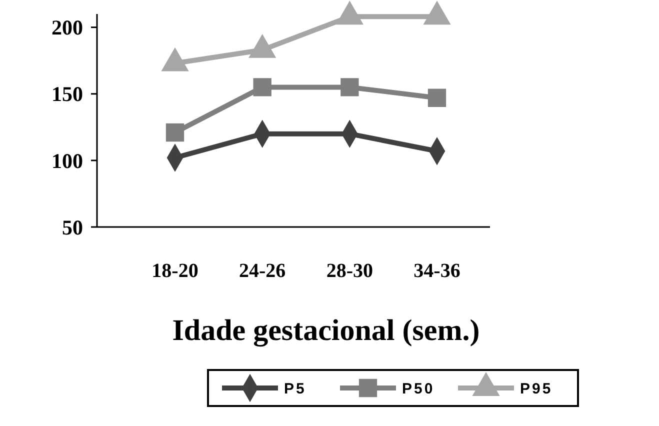  I want to click on legend-label: P5, so click(295, 389).